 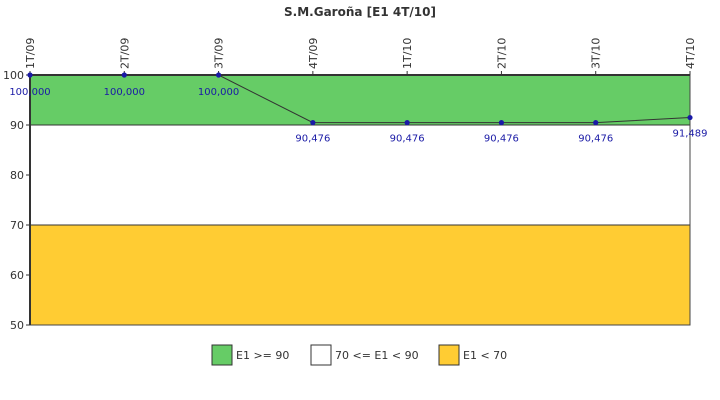 What do you see at coordinates (17, 175) in the screenshot?
I see `y-tick-label: 80` at bounding box center [17, 175].